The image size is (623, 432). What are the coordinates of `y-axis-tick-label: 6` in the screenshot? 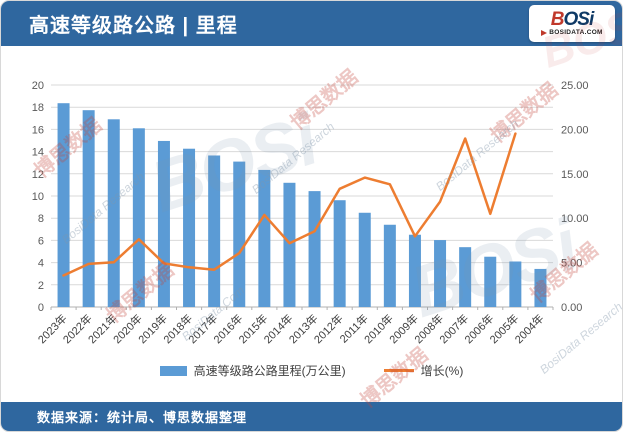 It's located at (41, 241).